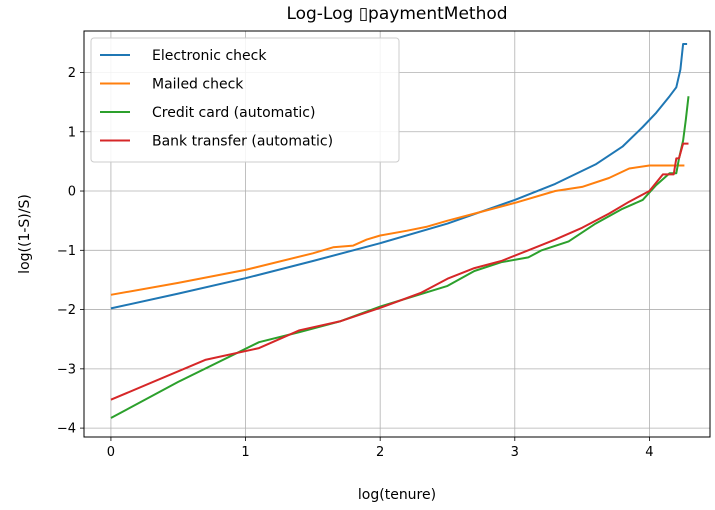 The image size is (715, 510). Describe the element at coordinates (66, 369) in the screenshot. I see `y-tick-label-1: −3` at that location.